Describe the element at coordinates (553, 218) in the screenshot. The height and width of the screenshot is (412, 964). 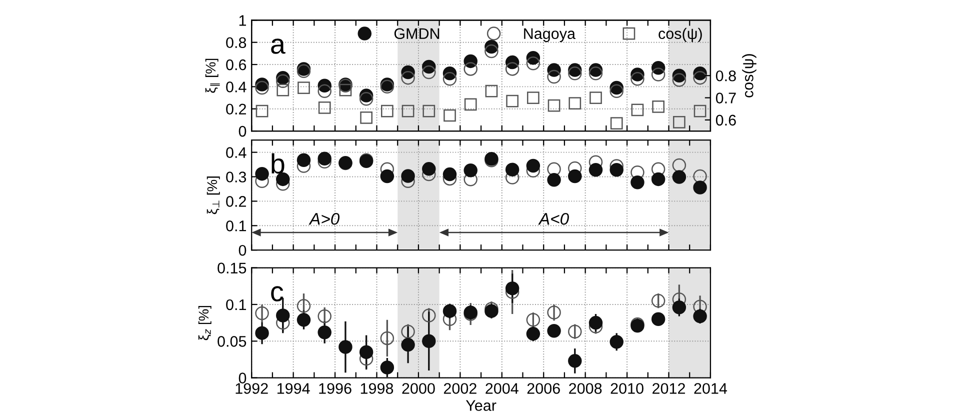
I see `annotation: A<0` at that location.